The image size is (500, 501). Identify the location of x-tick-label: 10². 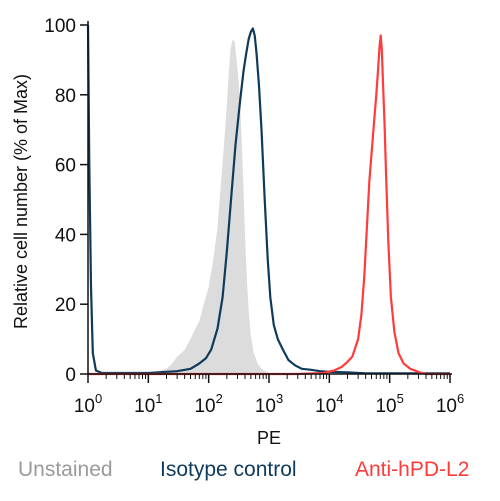
(208, 404).